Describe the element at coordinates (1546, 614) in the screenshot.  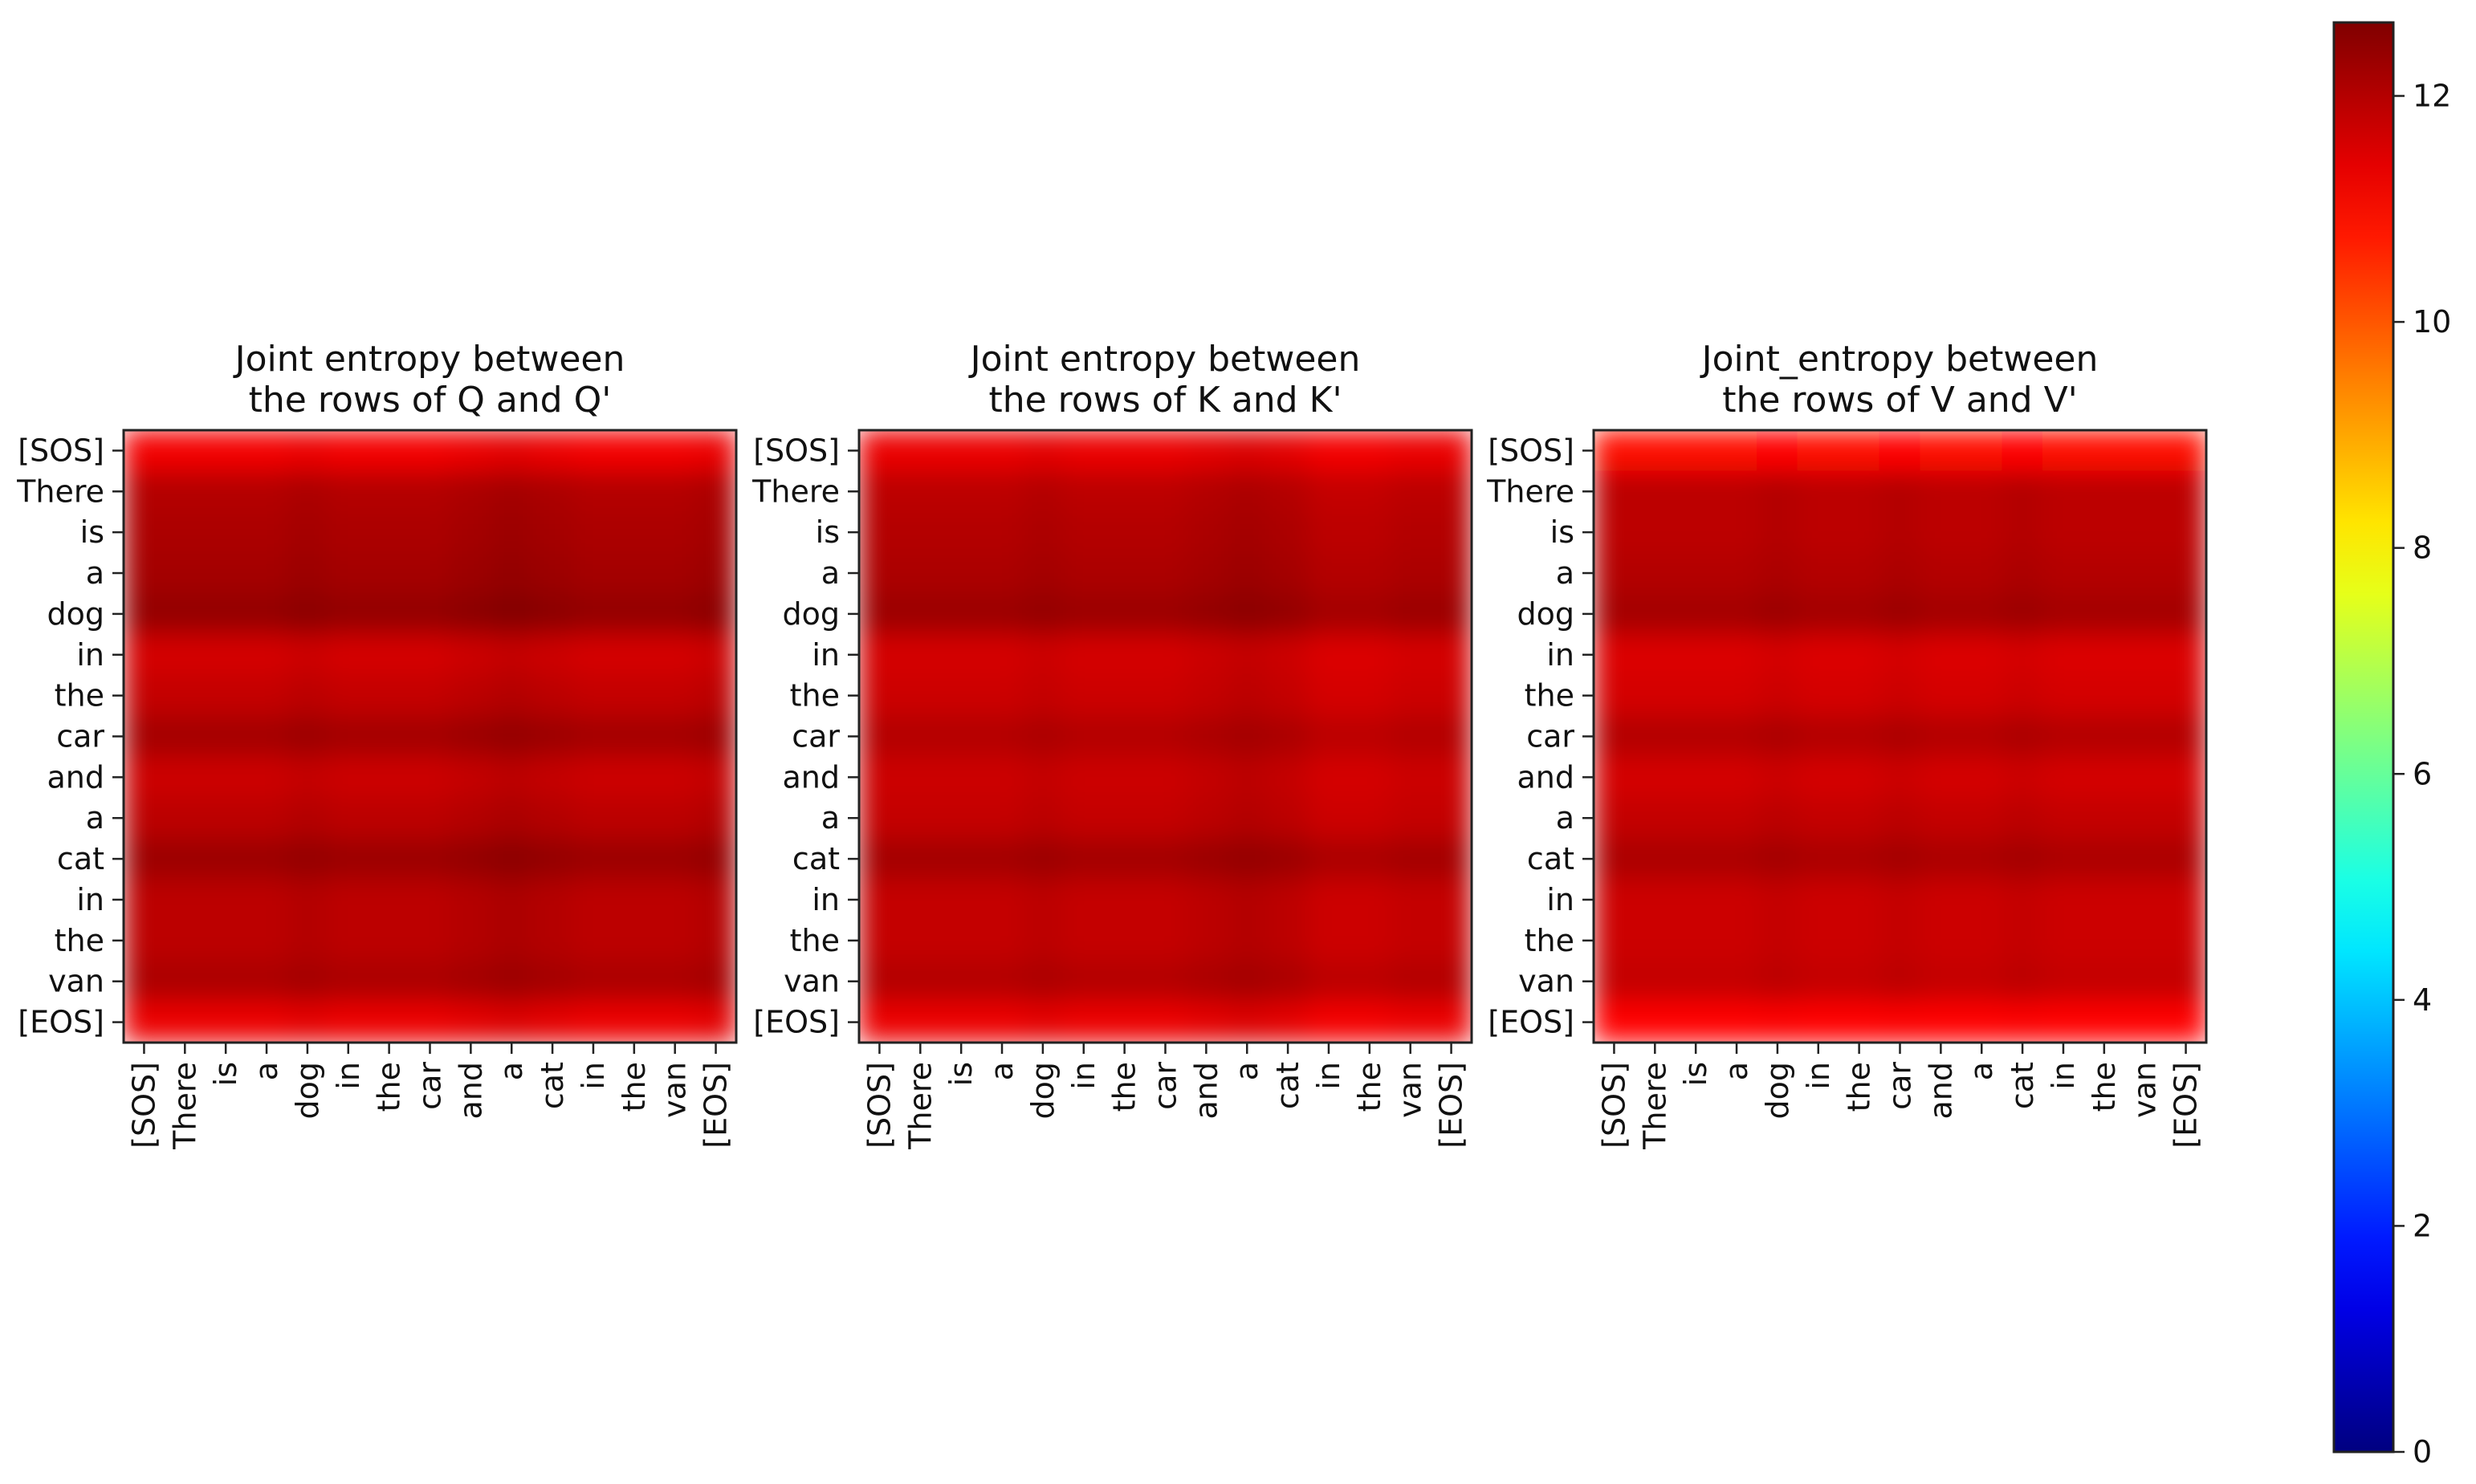
I see `y-tick-label: dog` at that location.